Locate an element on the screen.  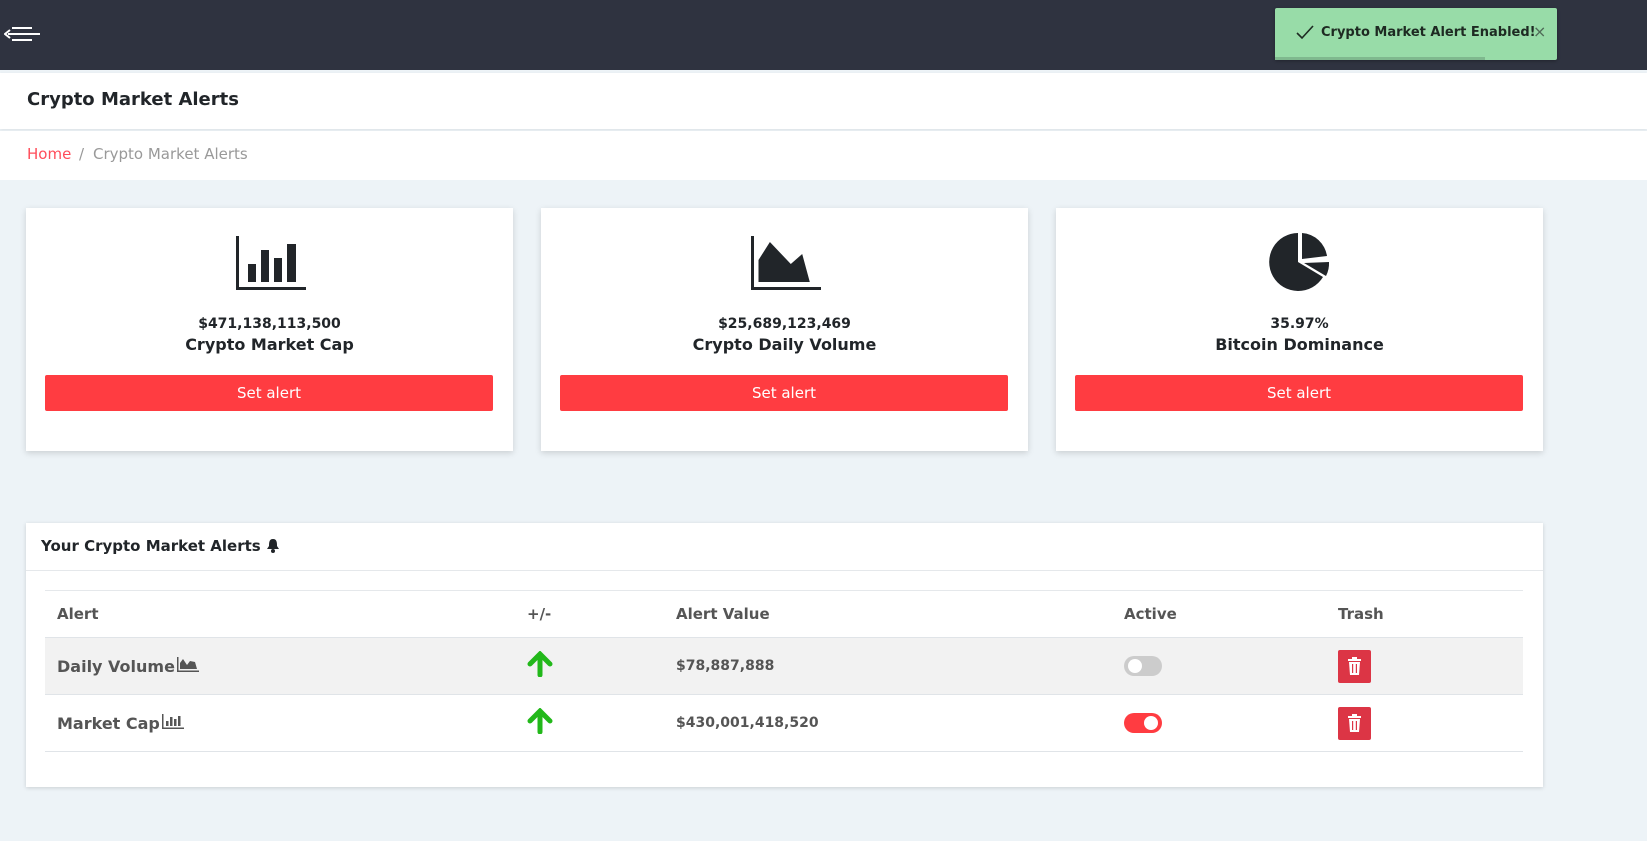
card-label: Bitcoin Dominance is located at coordinates (1299, 344).